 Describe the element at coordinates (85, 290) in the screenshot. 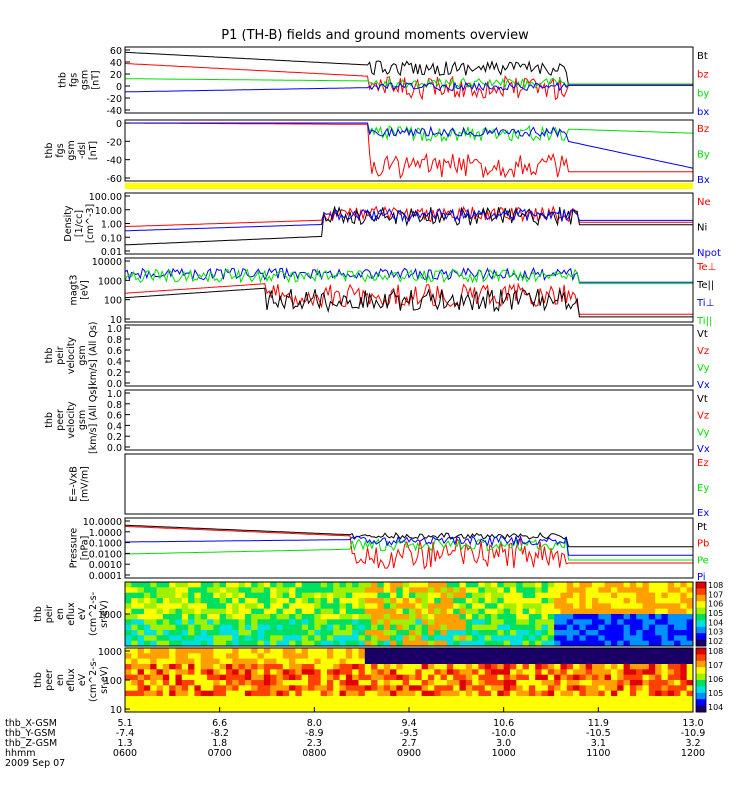

I see `y-axis-label: [eV]` at that location.